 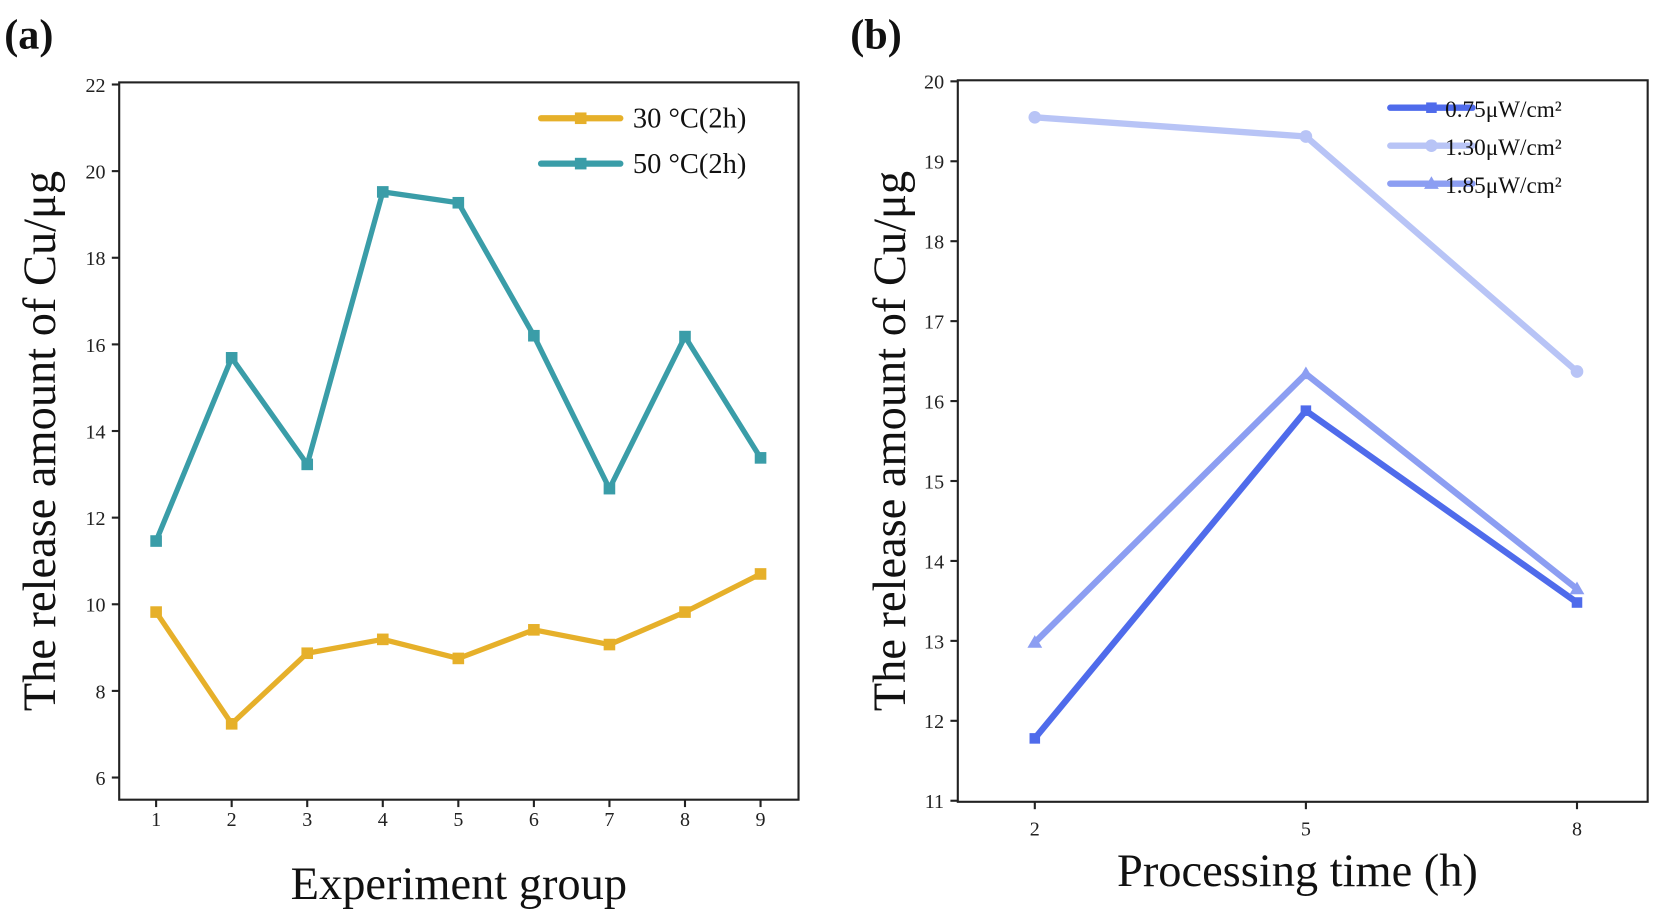 What do you see at coordinates (459, 884) in the screenshot?
I see `x-axis-label-a: Experiment group` at bounding box center [459, 884].